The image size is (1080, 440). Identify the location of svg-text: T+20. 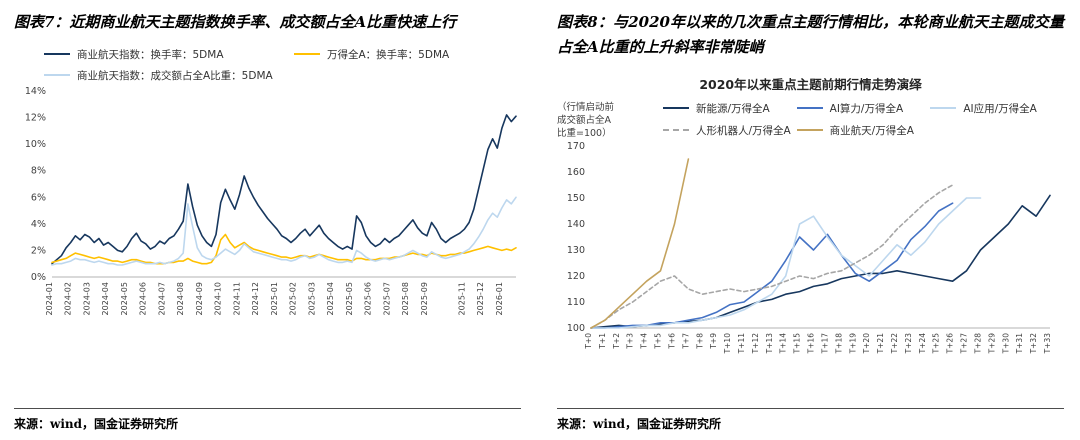
(866, 344).